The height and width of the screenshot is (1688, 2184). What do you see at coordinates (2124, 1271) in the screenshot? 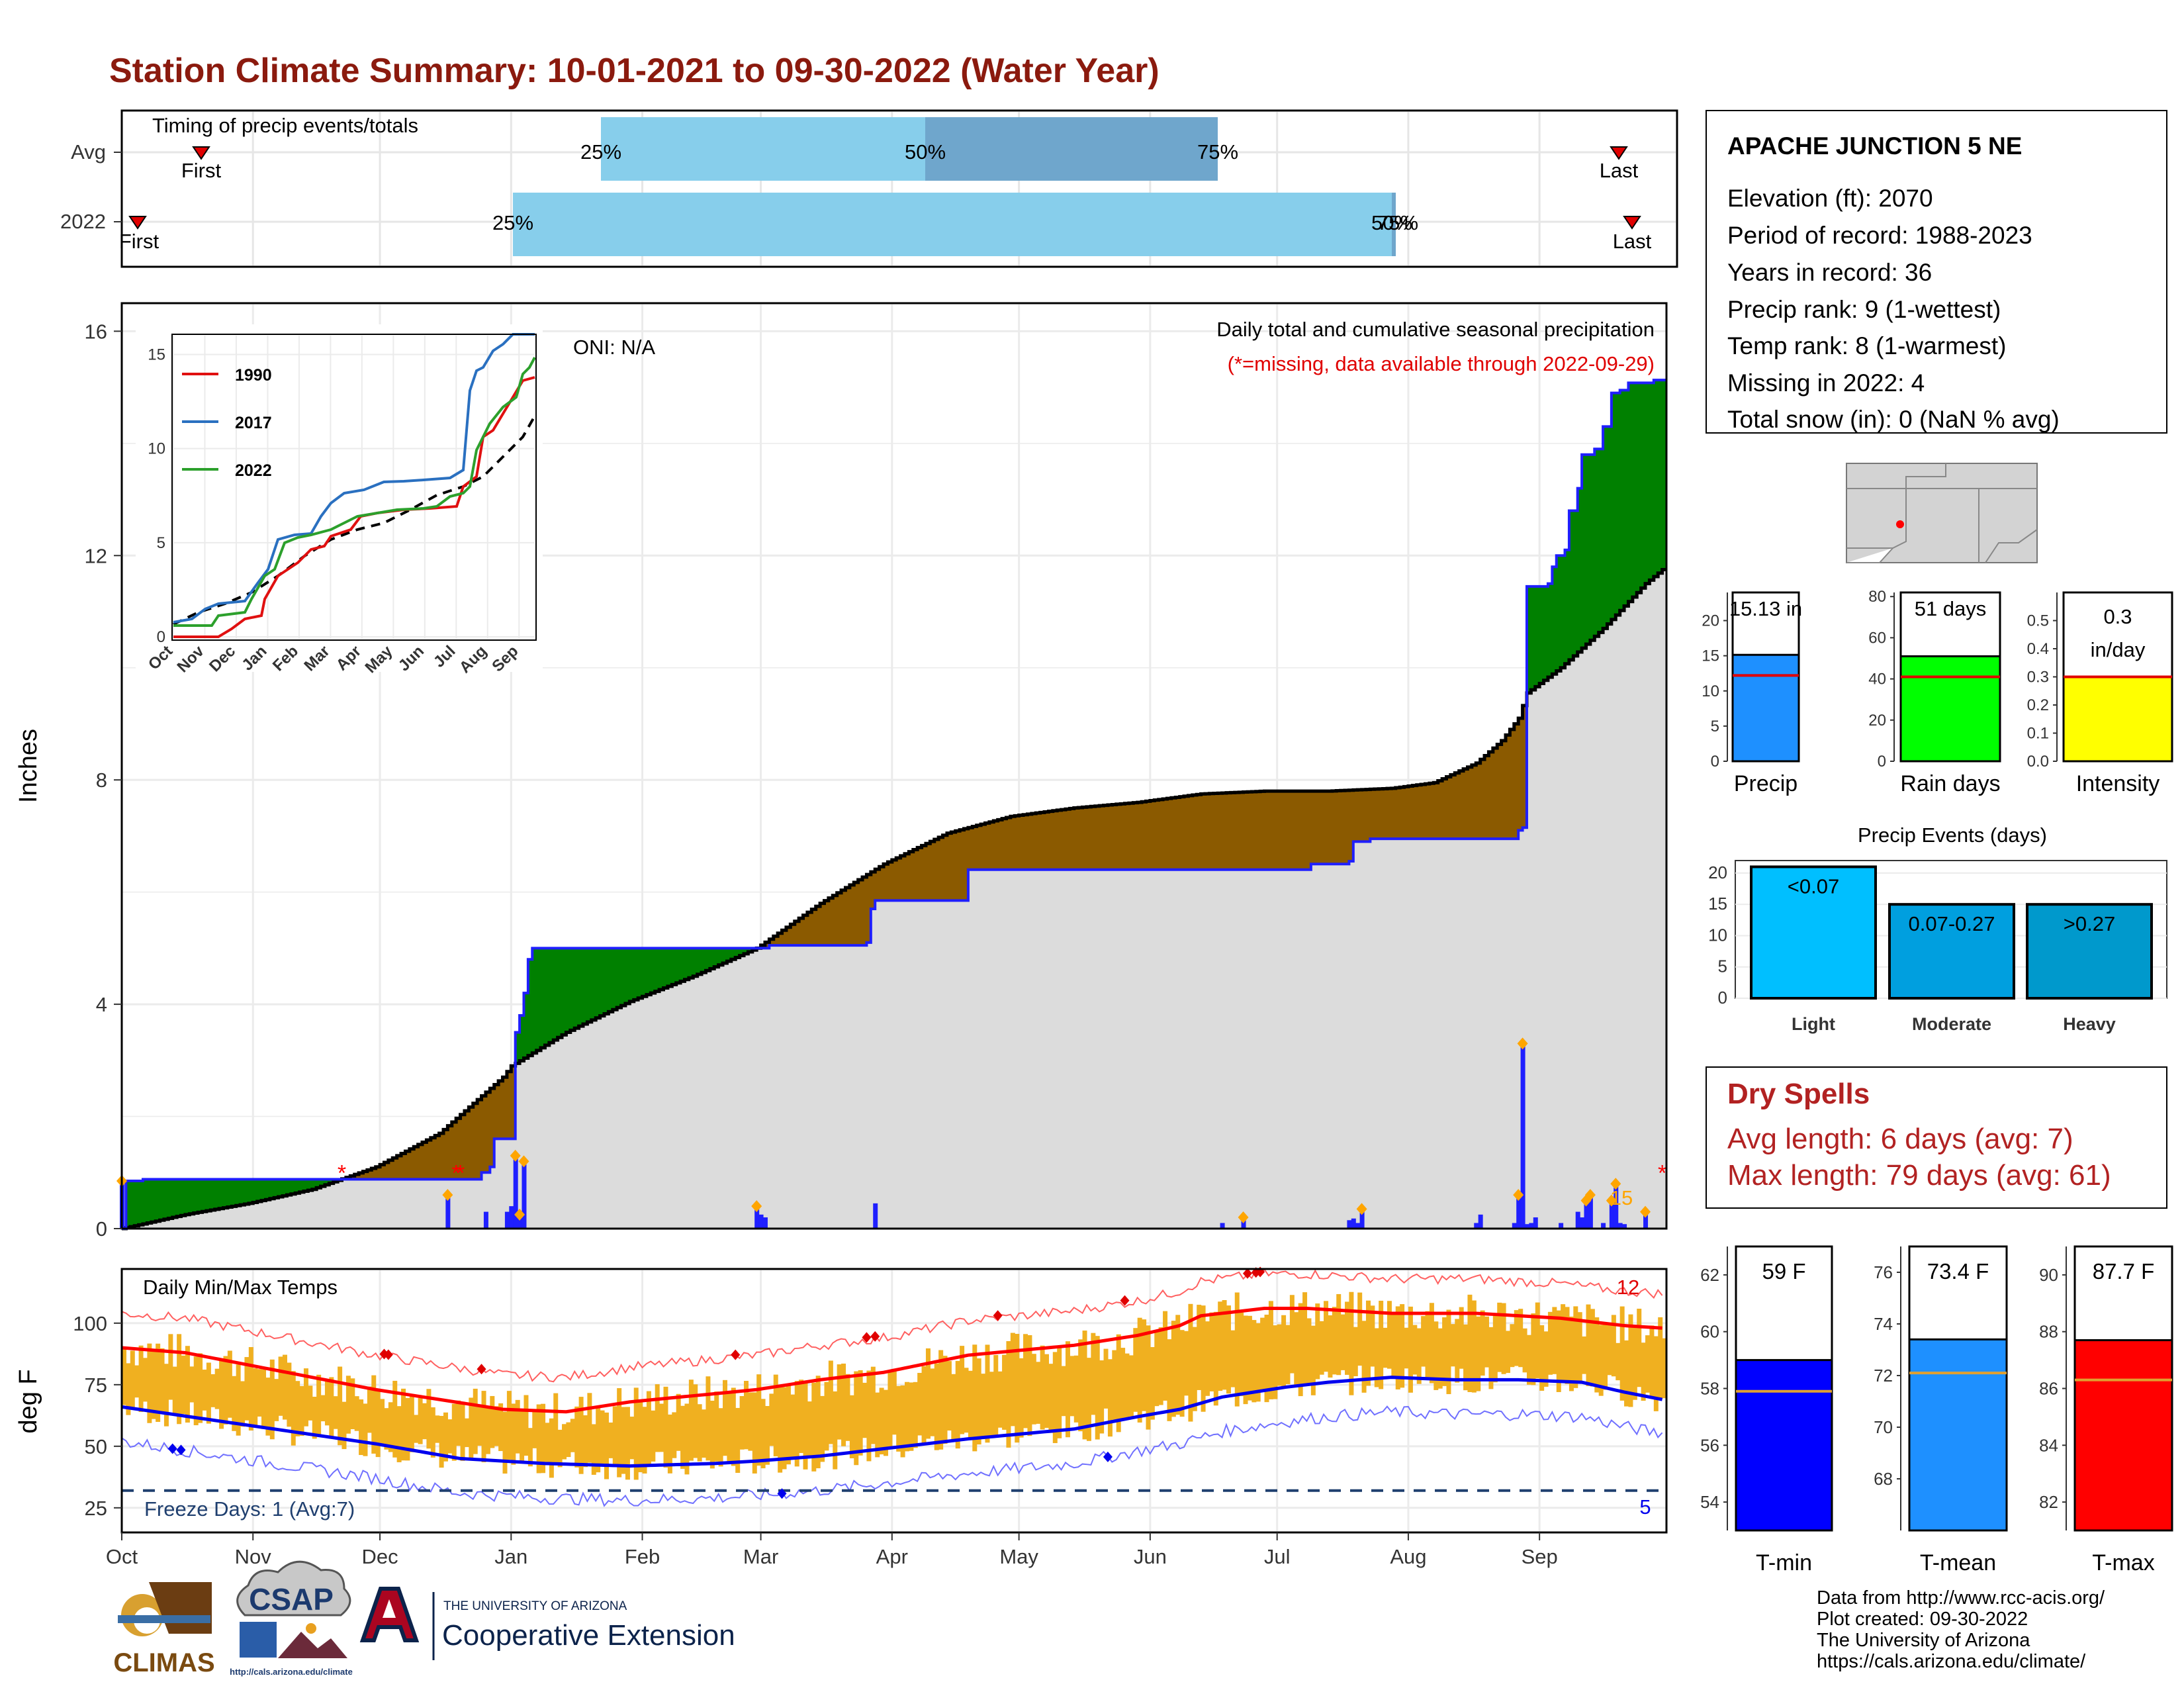
I see `temp-summary-value: 87.7 F` at bounding box center [2124, 1271].